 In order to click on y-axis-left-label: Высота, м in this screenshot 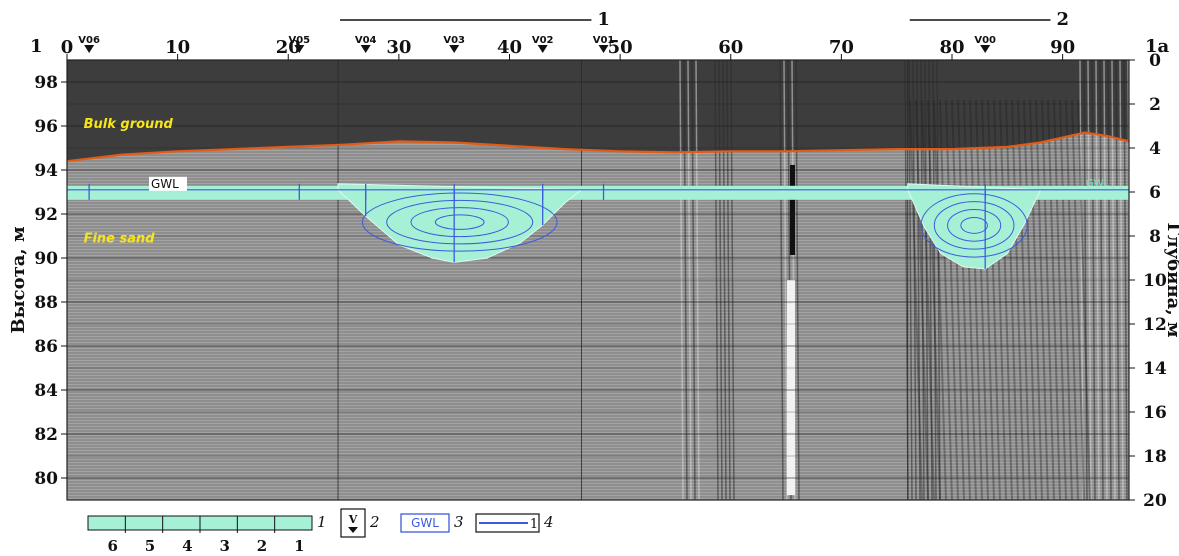, I will do `click(18, 280)`.